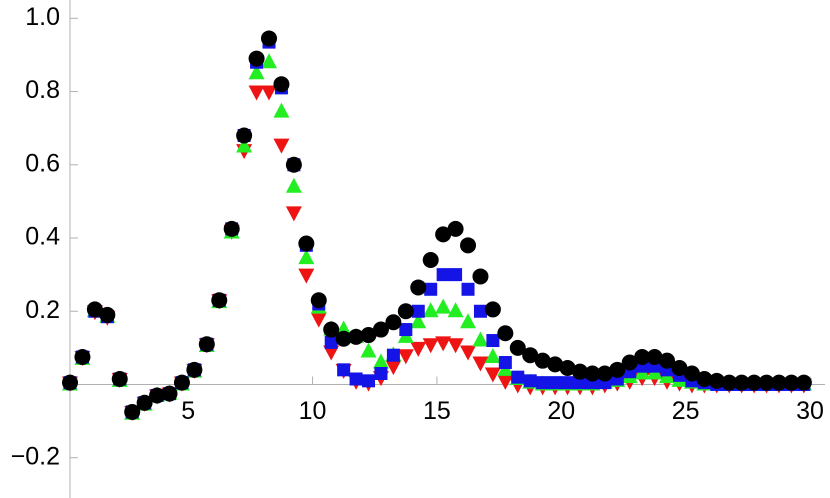  What do you see at coordinates (42, 90) in the screenshot?
I see `y-tick-label: 0.8` at bounding box center [42, 90].